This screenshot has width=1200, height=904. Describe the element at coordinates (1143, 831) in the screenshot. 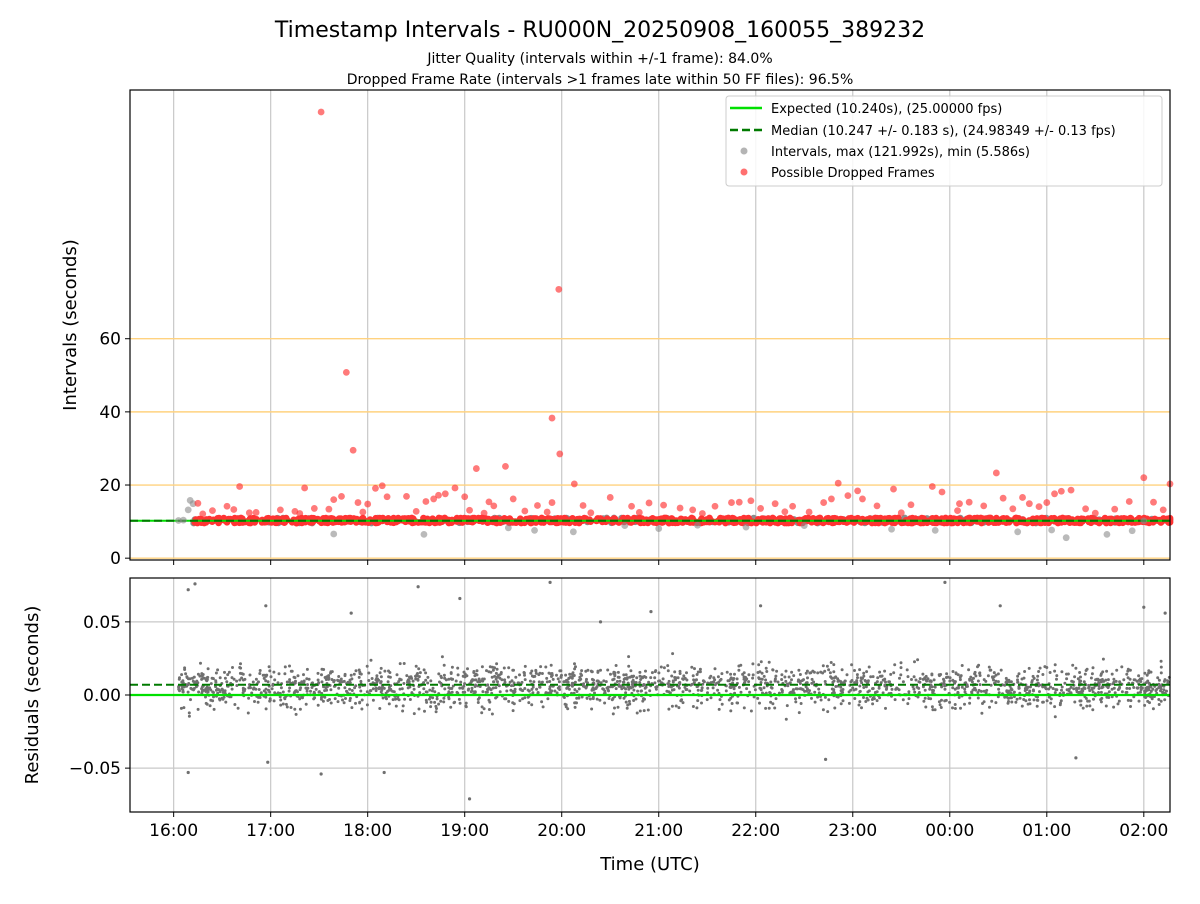

I see `x-tick-label: 02:00` at that location.